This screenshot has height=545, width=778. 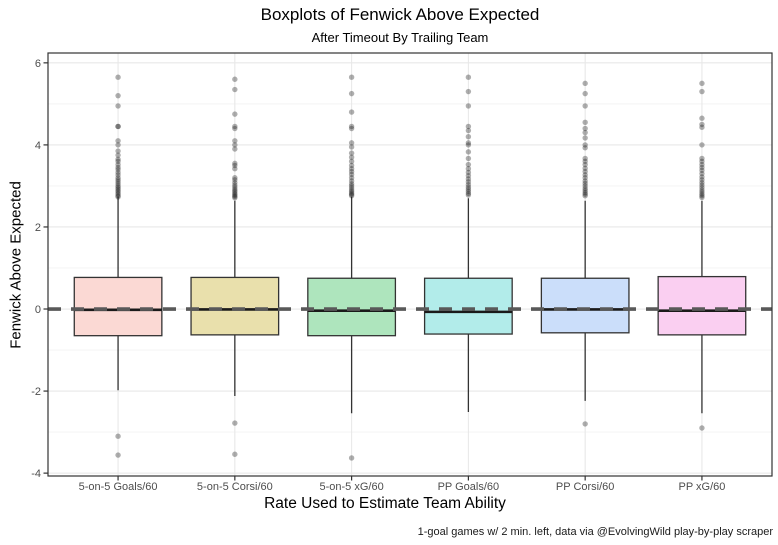 I want to click on x-tick-label: PP xG/60, so click(x=701, y=487).